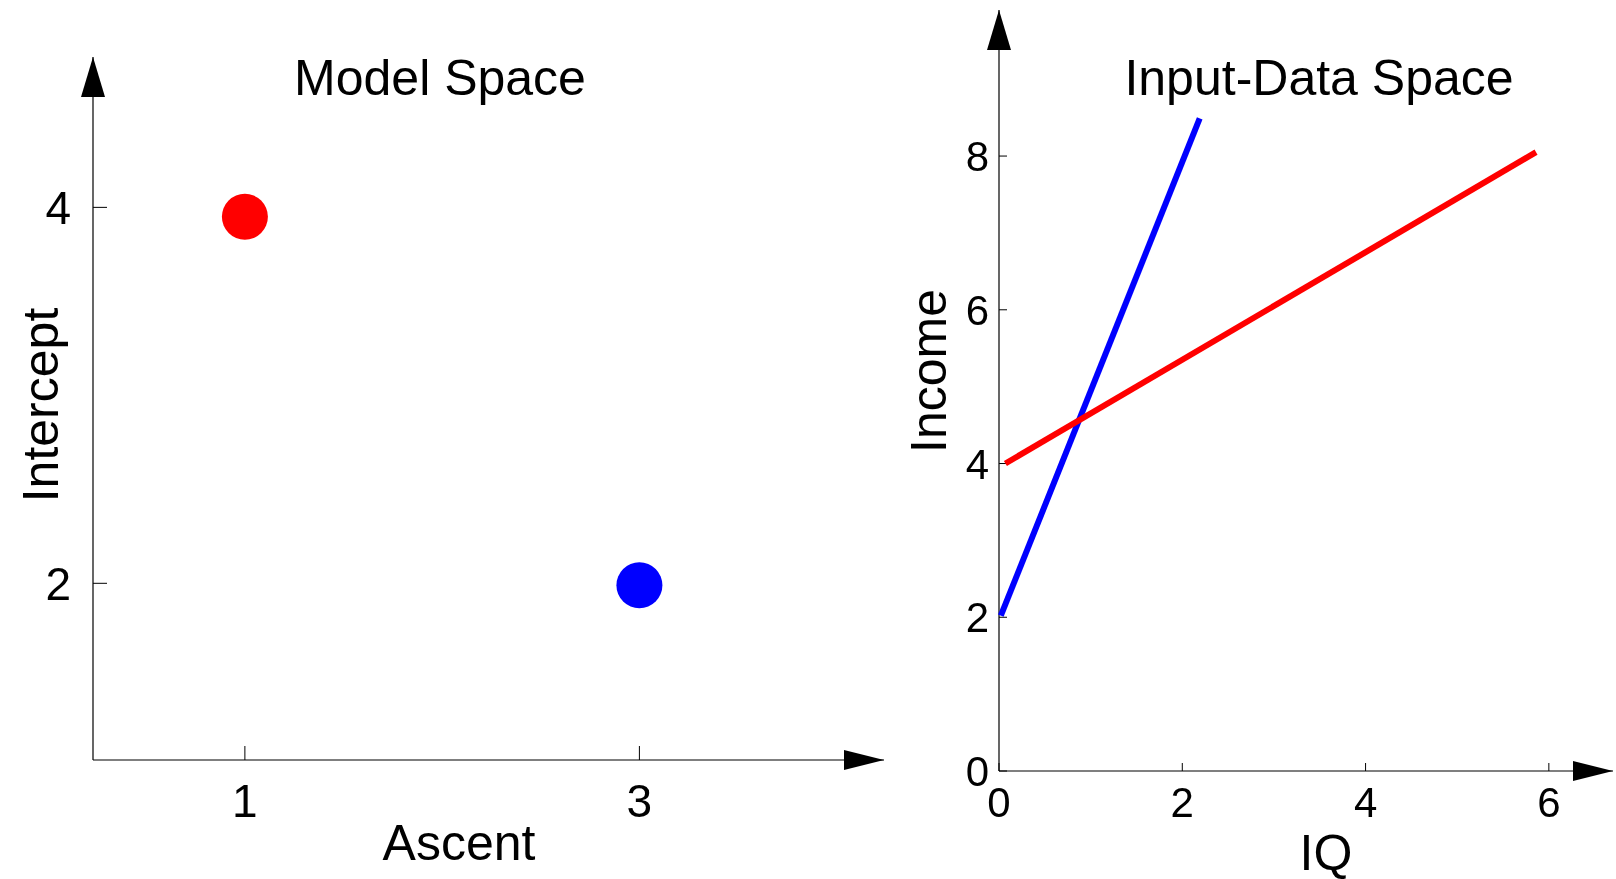  What do you see at coordinates (929, 371) in the screenshot?
I see `y-axis-title: Income` at bounding box center [929, 371].